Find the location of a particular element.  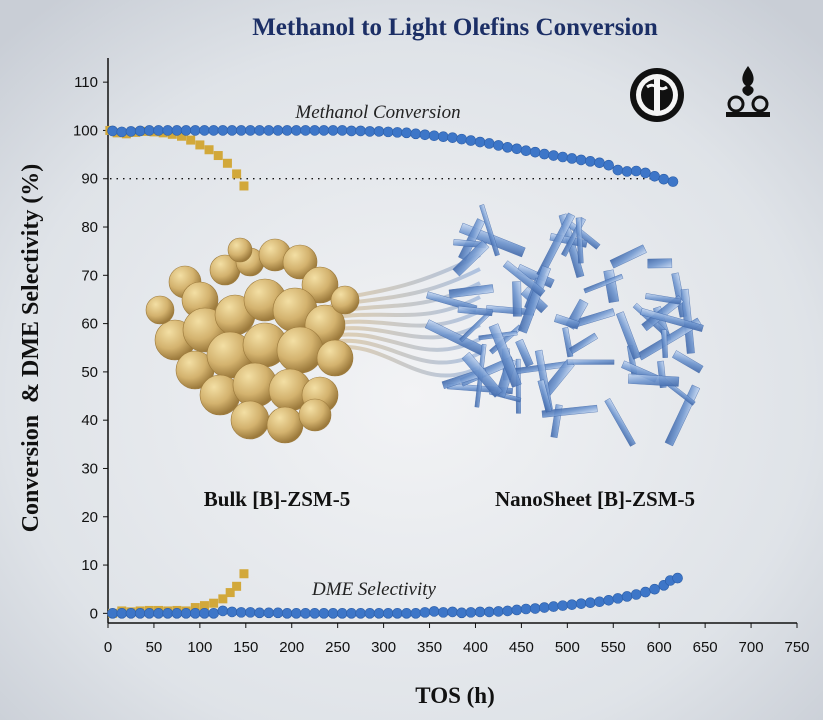

x-tick-label: 400 is located at coordinates (475, 647).